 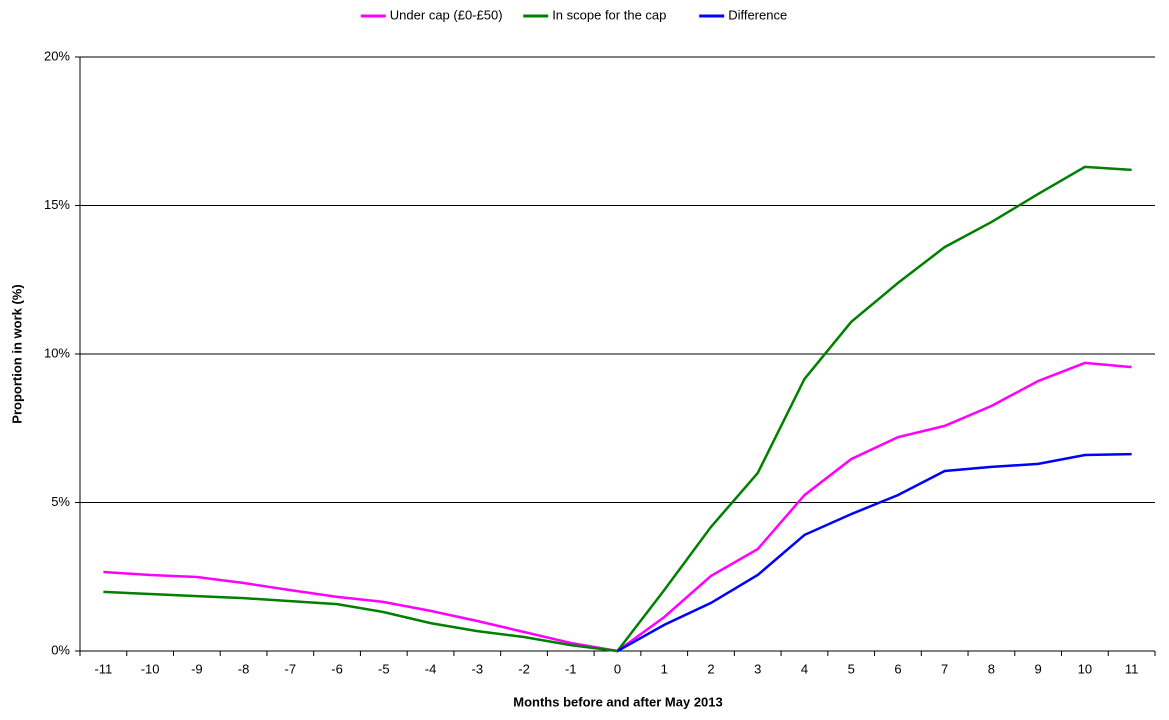 What do you see at coordinates (524, 668) in the screenshot?
I see `x-tick-label: -2` at bounding box center [524, 668].